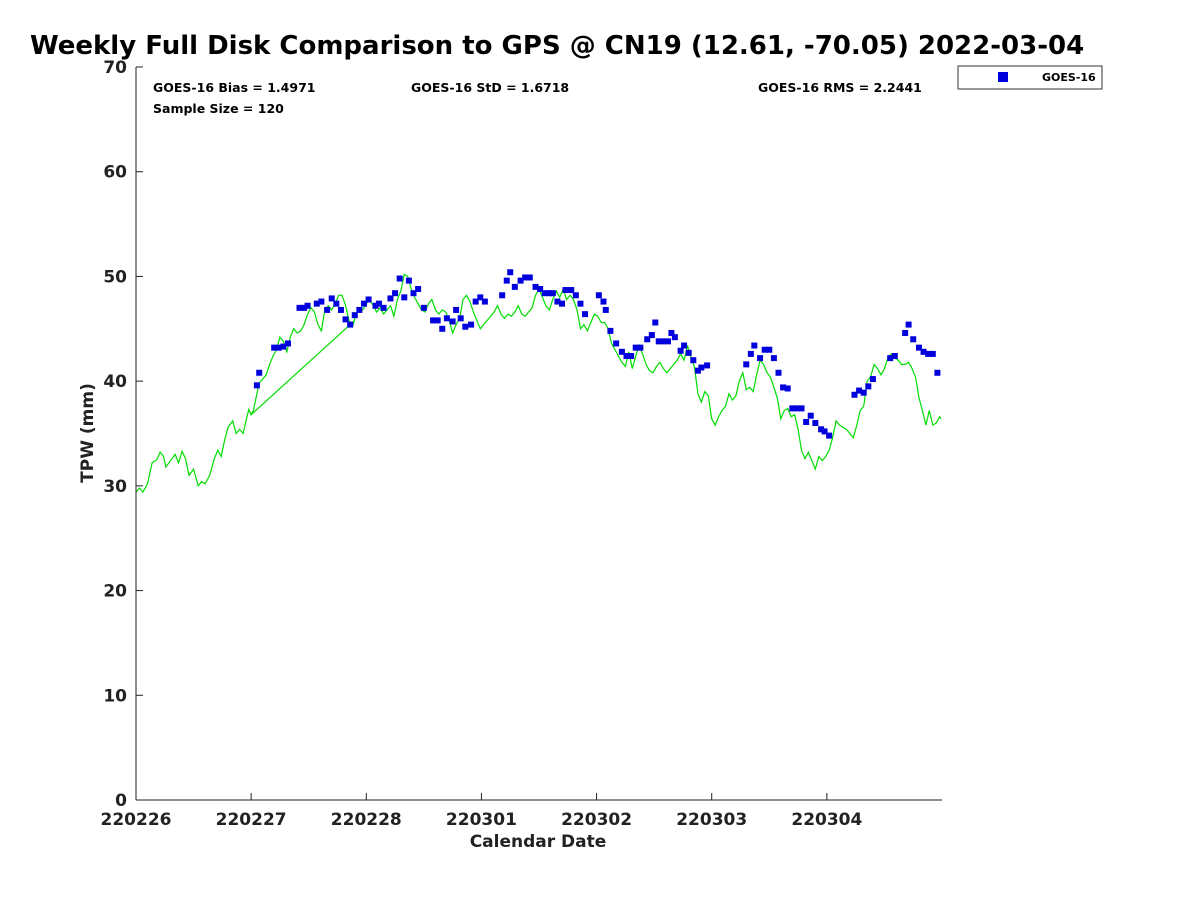  I want to click on x-tick-label: 220302, so click(596, 820).